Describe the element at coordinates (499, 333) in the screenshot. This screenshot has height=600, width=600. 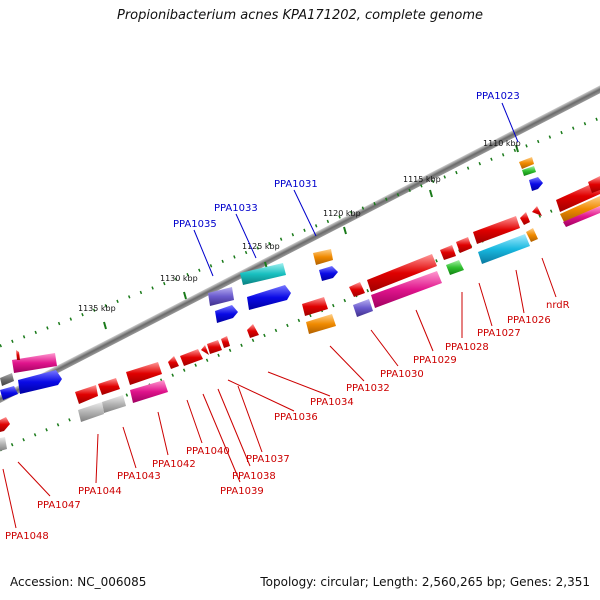
I see `gene-label: PPA1027` at that location.